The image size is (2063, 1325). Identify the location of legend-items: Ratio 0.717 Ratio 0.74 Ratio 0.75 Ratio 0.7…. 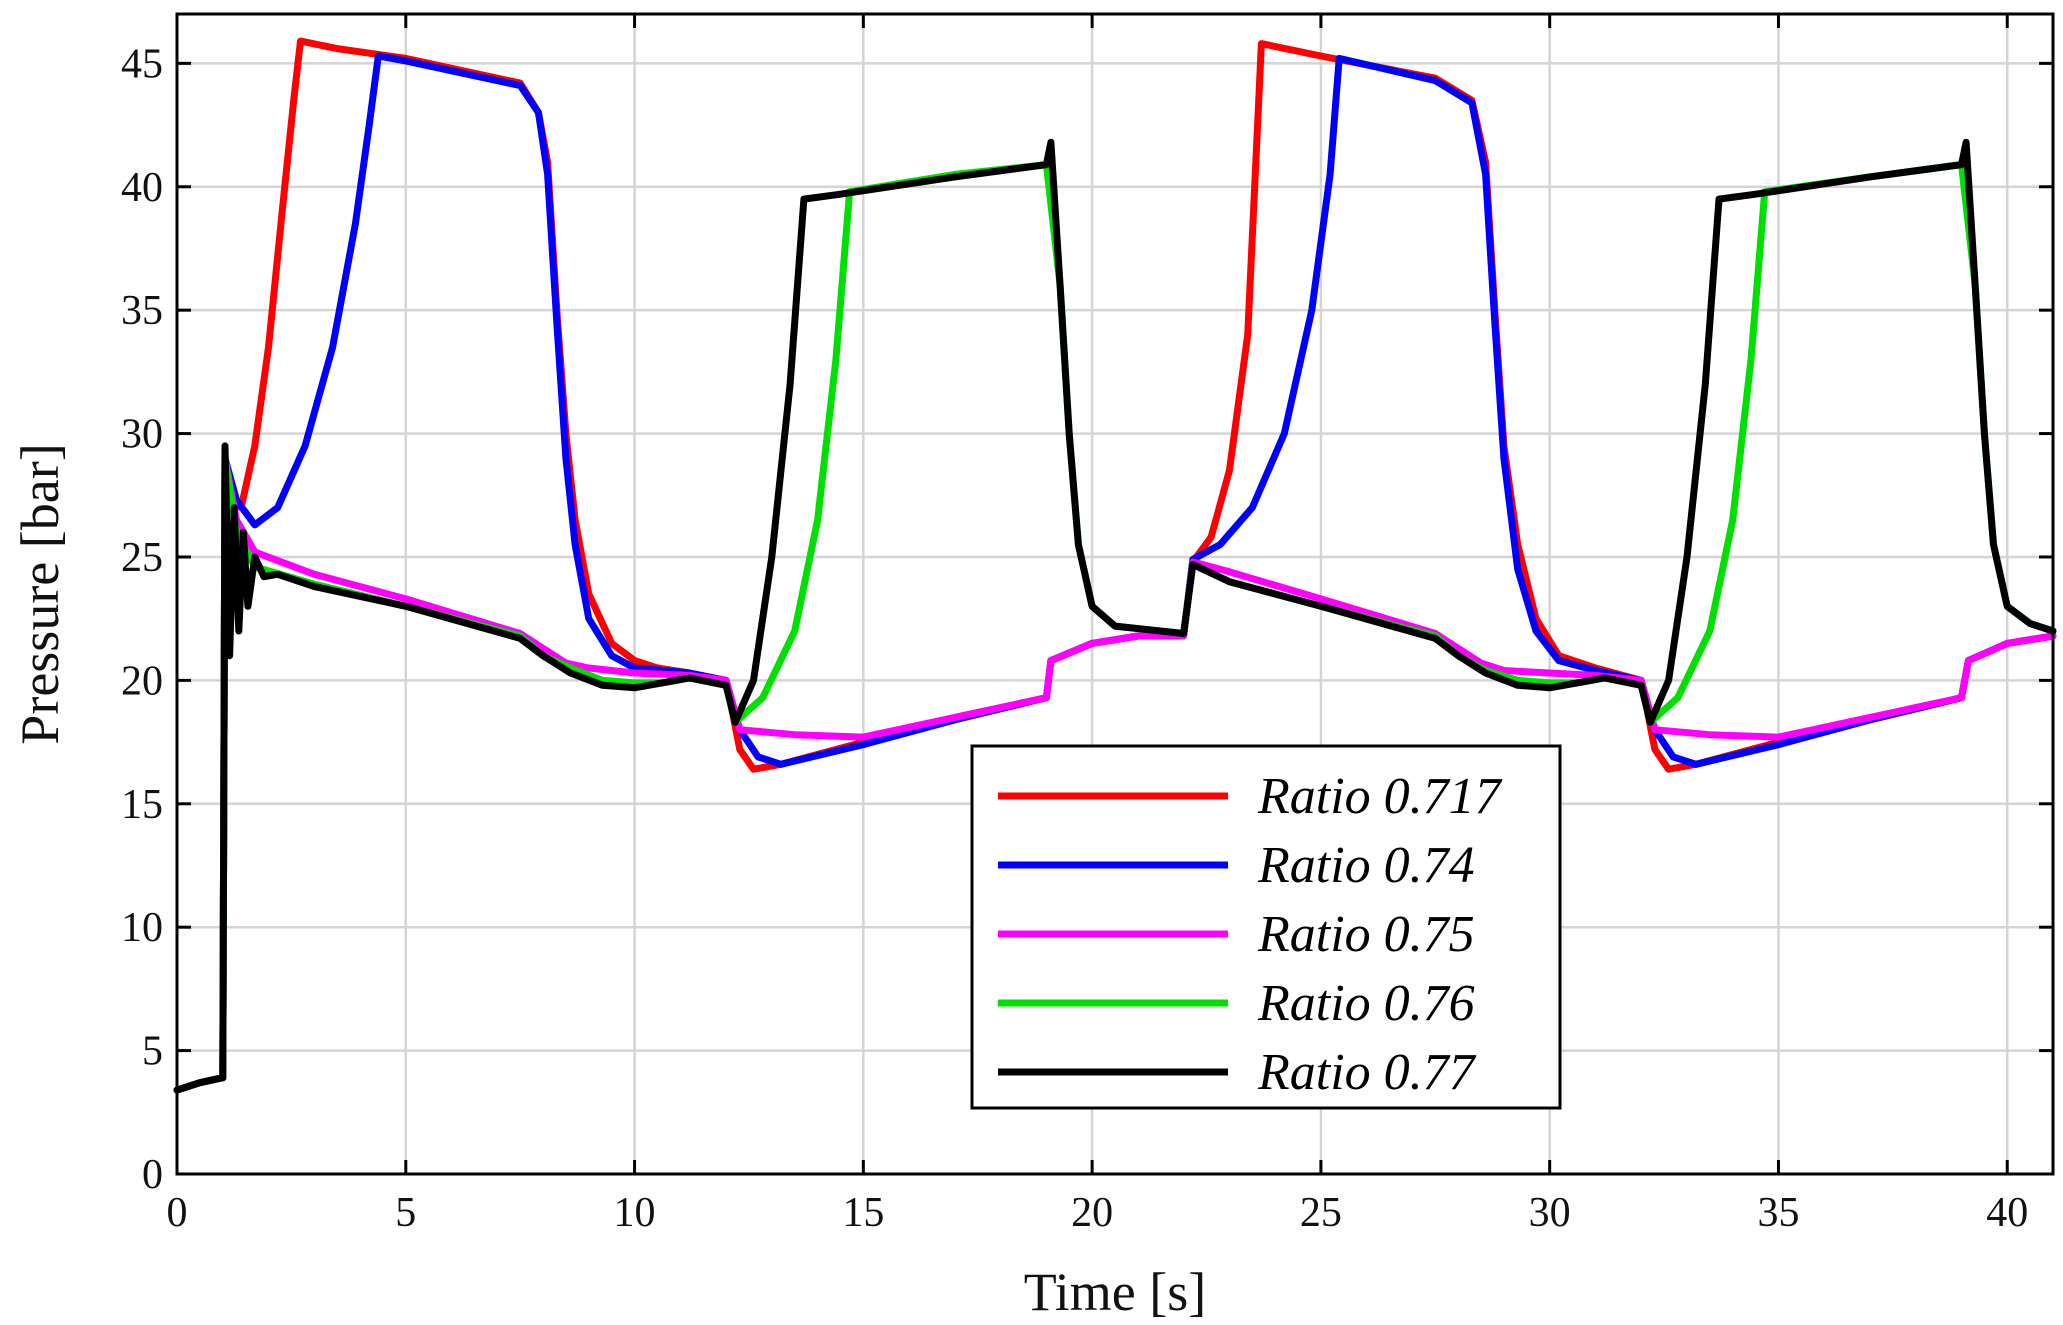
(1250, 934).